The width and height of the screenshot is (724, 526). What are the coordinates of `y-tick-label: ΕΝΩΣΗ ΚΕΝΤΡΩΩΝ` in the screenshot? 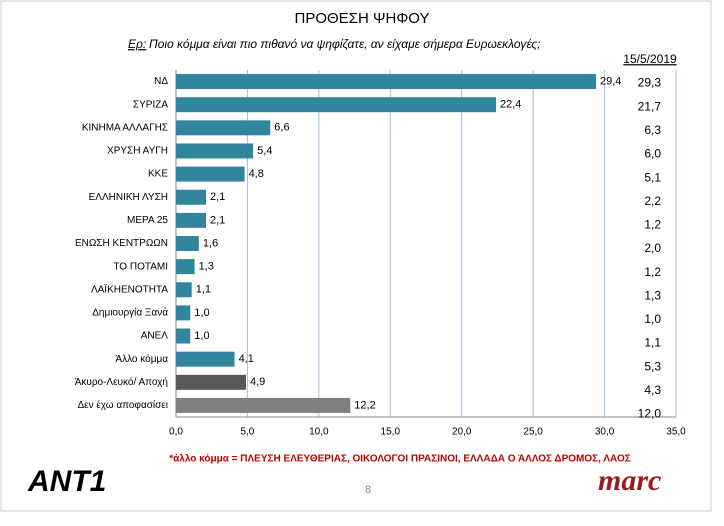 It's located at (121, 243).